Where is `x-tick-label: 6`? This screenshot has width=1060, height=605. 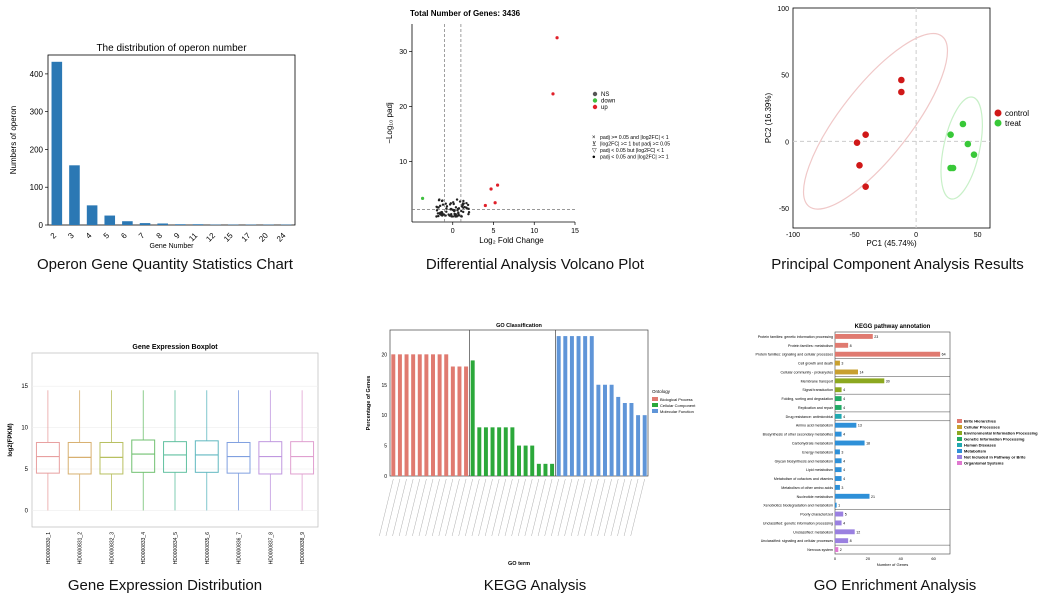
x-tick-label: 6 is located at coordinates (124, 236).